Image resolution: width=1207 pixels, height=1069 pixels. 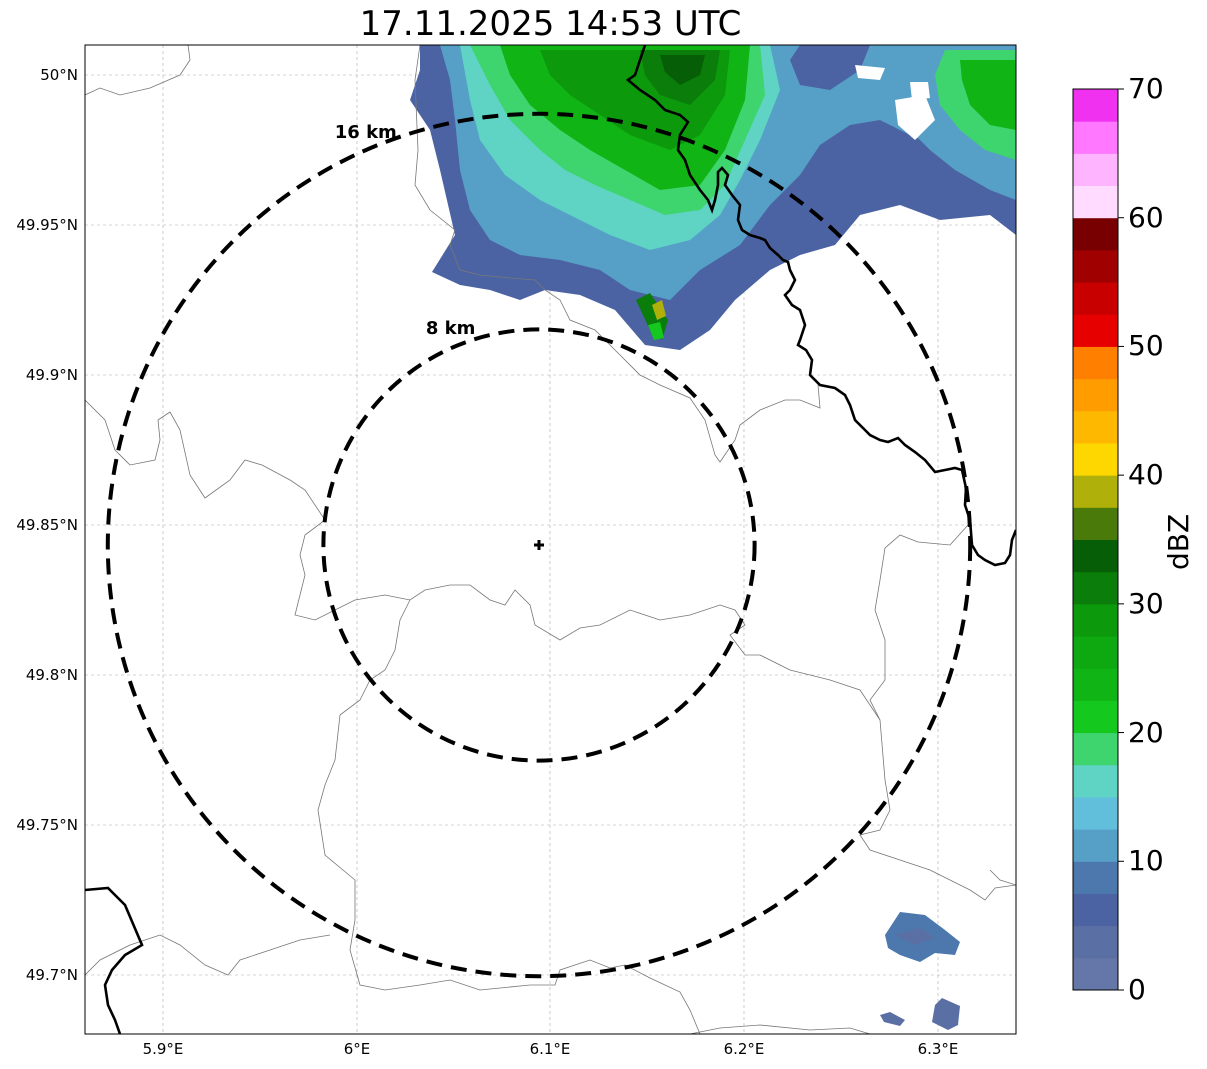 I want to click on colorbar-frame, so click(x=1095, y=539).